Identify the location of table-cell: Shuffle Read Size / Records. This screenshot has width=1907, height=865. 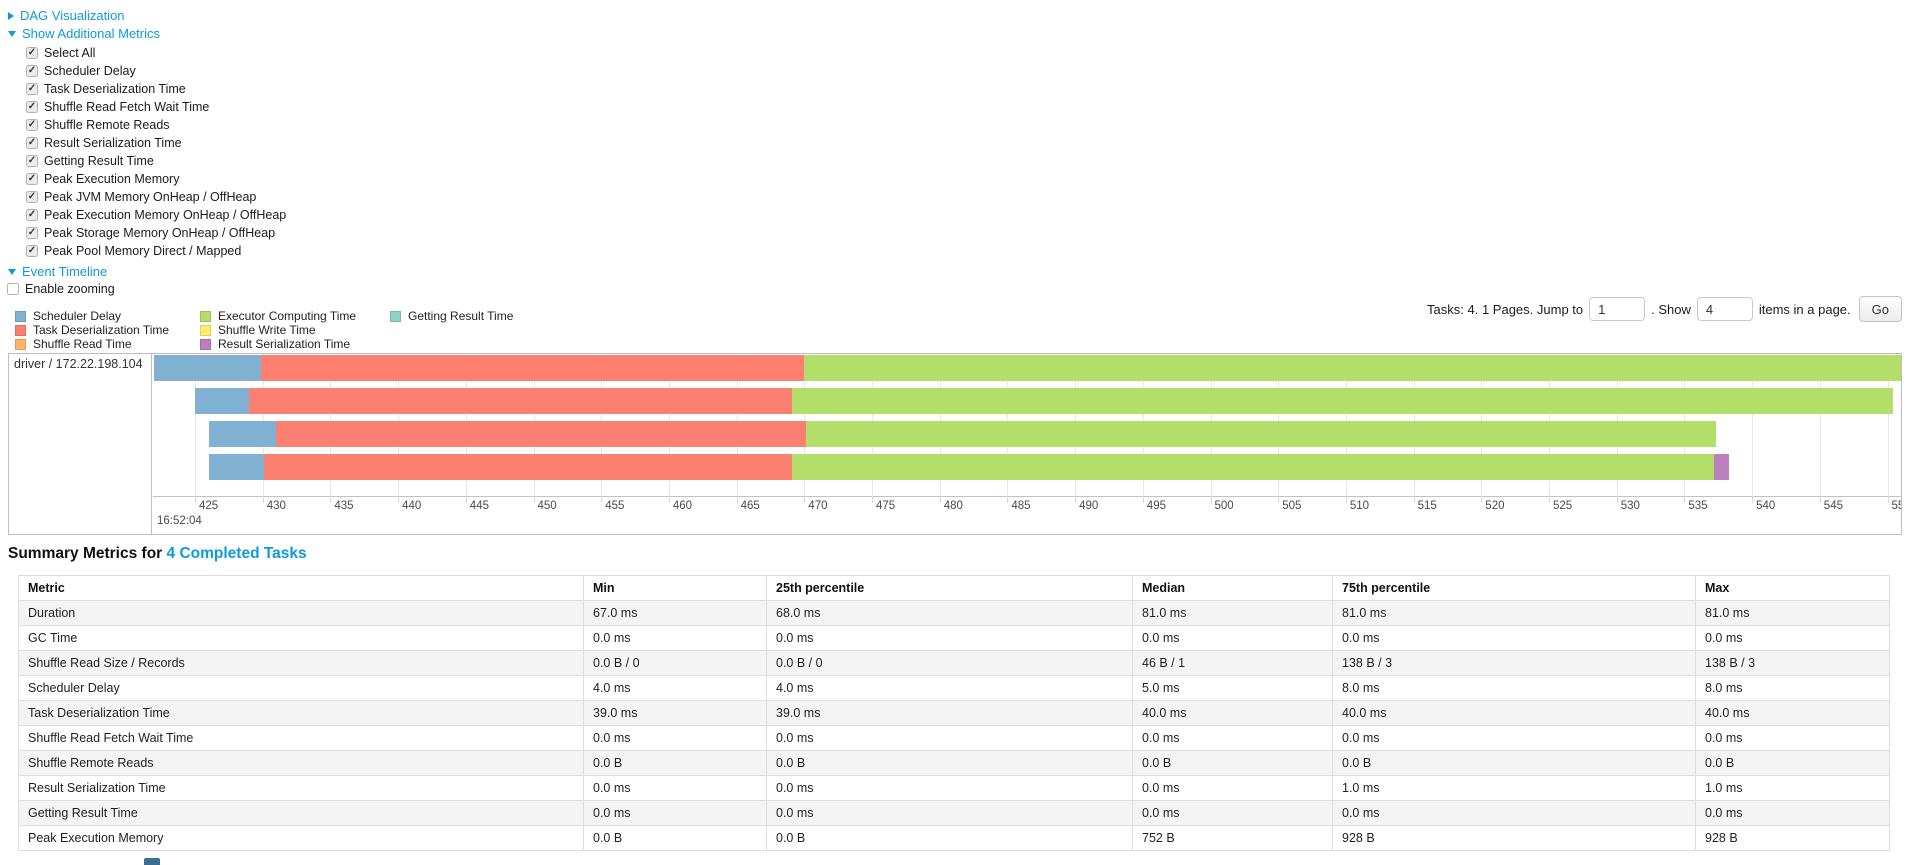
(301, 663).